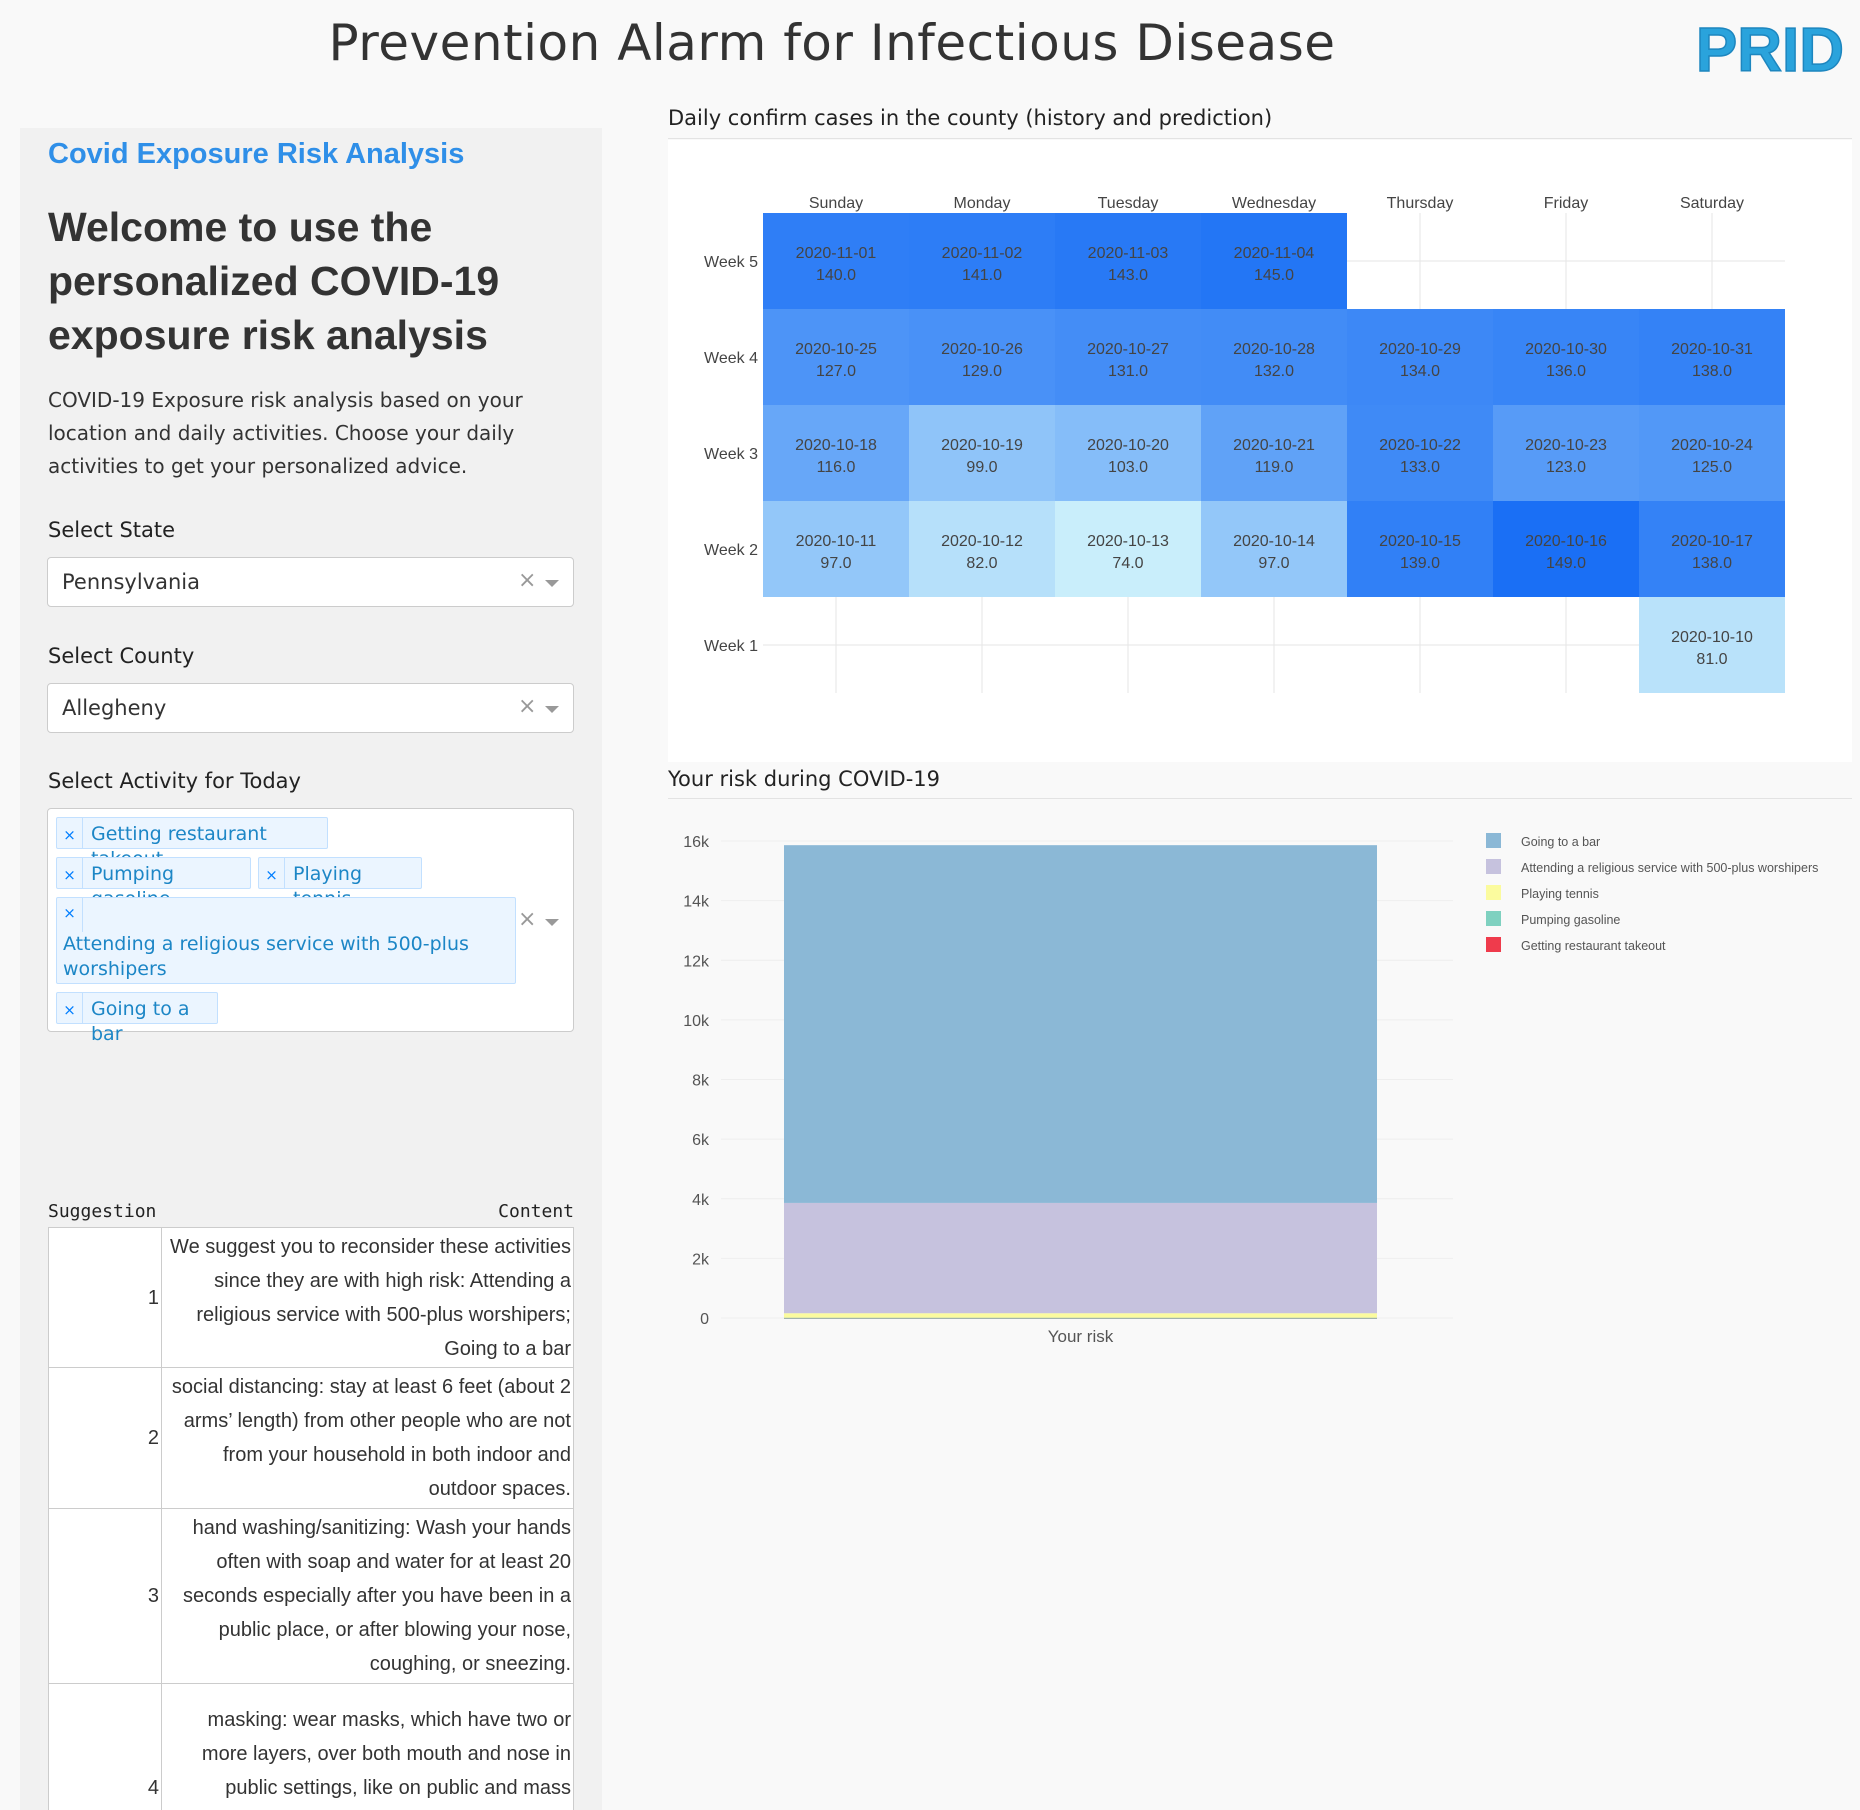 This screenshot has height=1810, width=1860. Describe the element at coordinates (982, 349) in the screenshot. I see `cell-date-label: 2020-10-26` at that location.